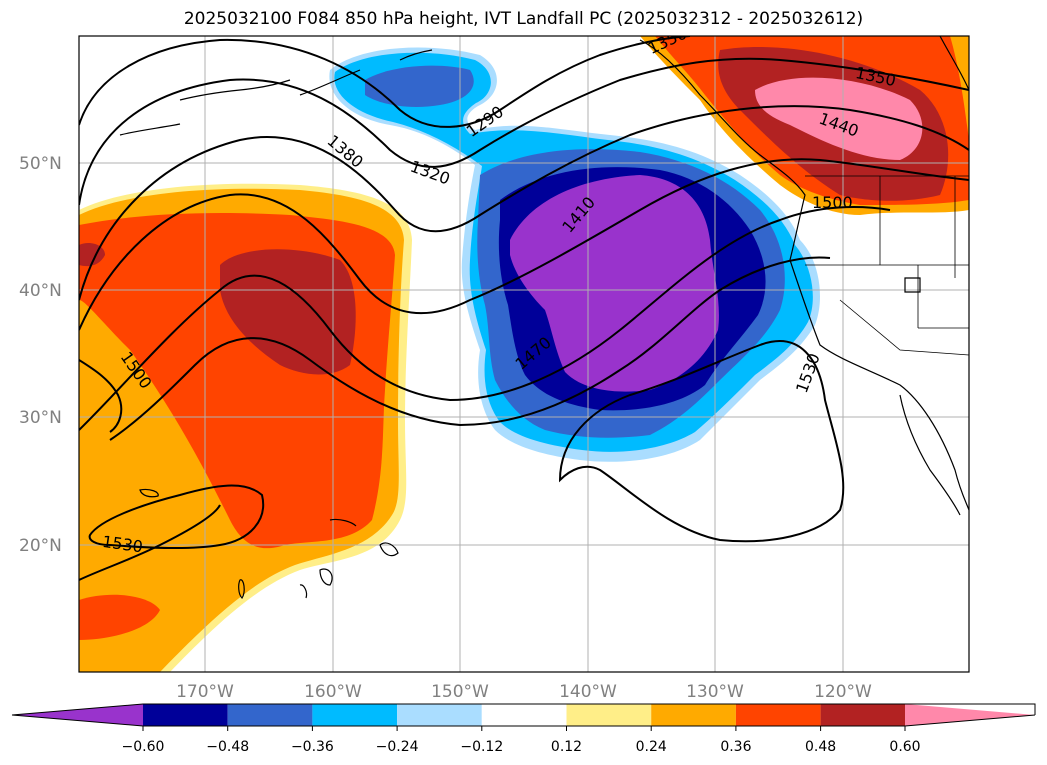 The height and width of the screenshot is (765, 1047). Describe the element at coordinates (77, 715) in the screenshot. I see `colorbar-extend-low` at that location.